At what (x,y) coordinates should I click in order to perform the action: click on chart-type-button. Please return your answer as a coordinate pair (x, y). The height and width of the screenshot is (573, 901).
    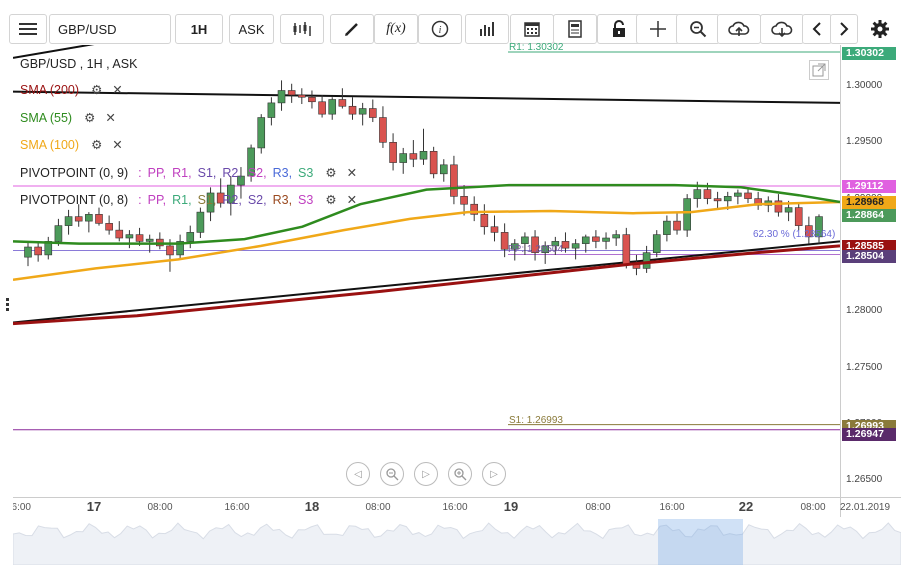
    Looking at the image, I should click on (302, 29).